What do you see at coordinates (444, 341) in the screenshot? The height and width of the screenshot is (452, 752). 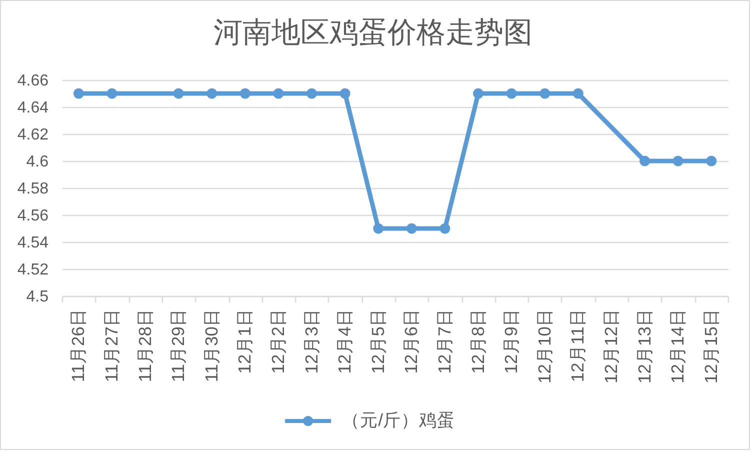 I see `x-tick-label: 12月7日` at bounding box center [444, 341].